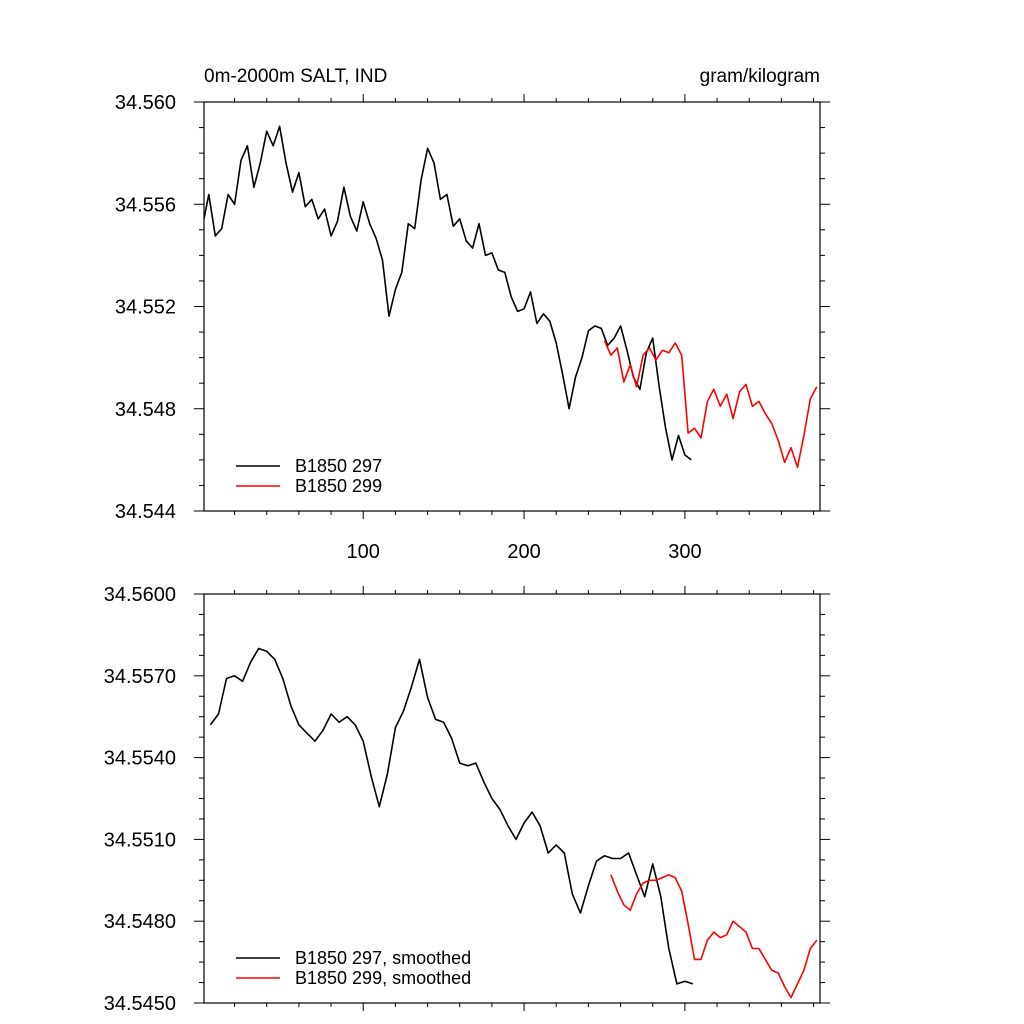 The height and width of the screenshot is (1024, 1024). Describe the element at coordinates (363, 552) in the screenshot. I see `x-tick-label: 100` at that location.